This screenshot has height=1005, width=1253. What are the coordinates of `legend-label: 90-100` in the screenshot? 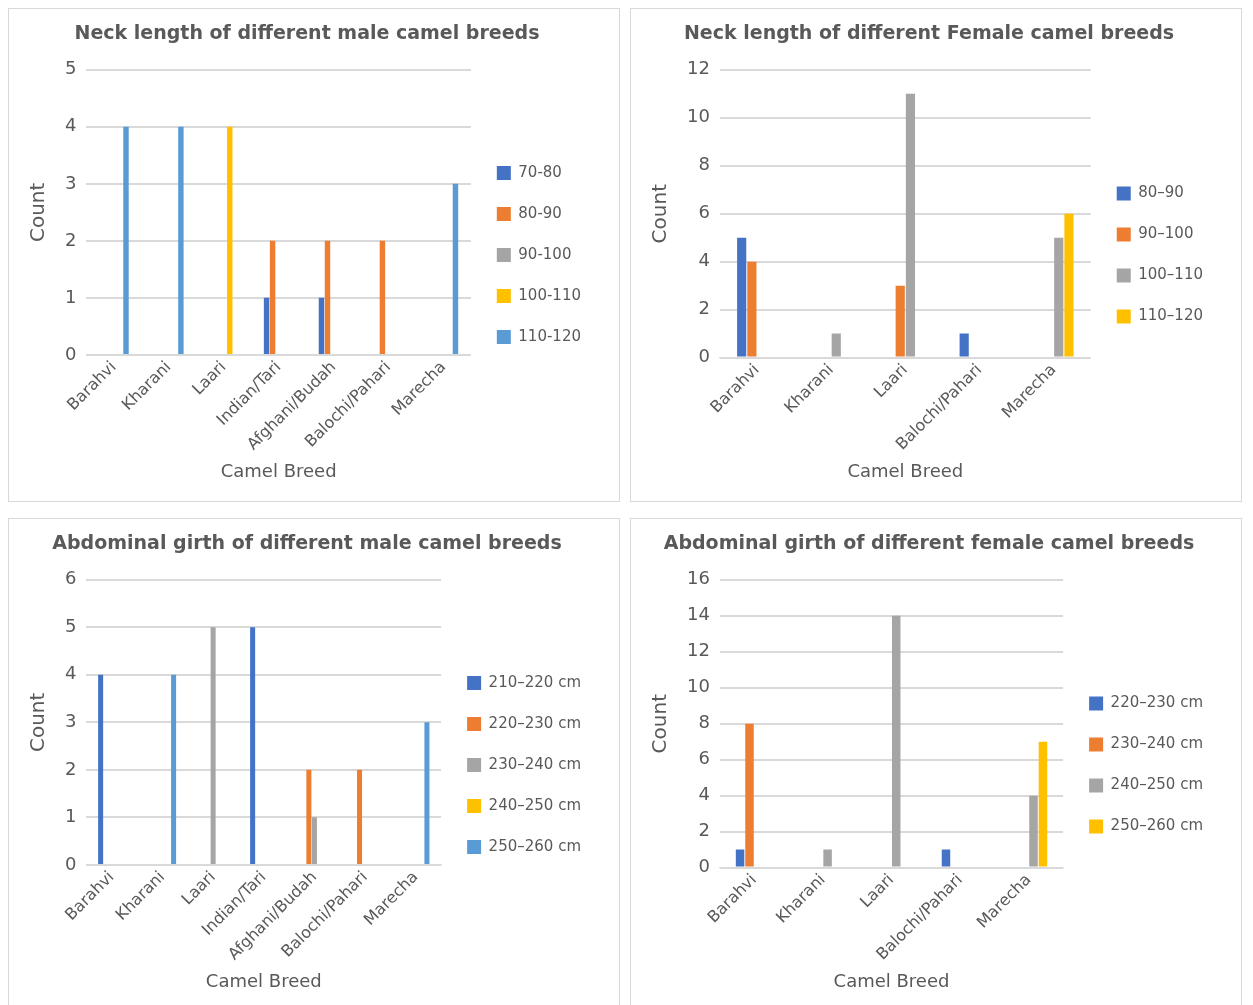 It's located at (545, 253).